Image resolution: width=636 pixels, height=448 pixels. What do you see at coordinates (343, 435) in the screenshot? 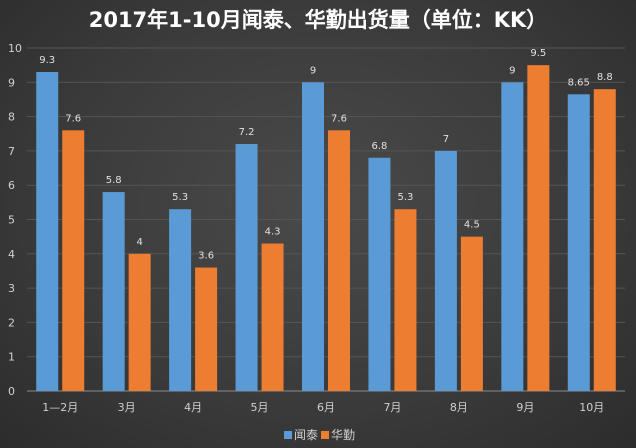
I see `legend-label: 华勤` at bounding box center [343, 435].